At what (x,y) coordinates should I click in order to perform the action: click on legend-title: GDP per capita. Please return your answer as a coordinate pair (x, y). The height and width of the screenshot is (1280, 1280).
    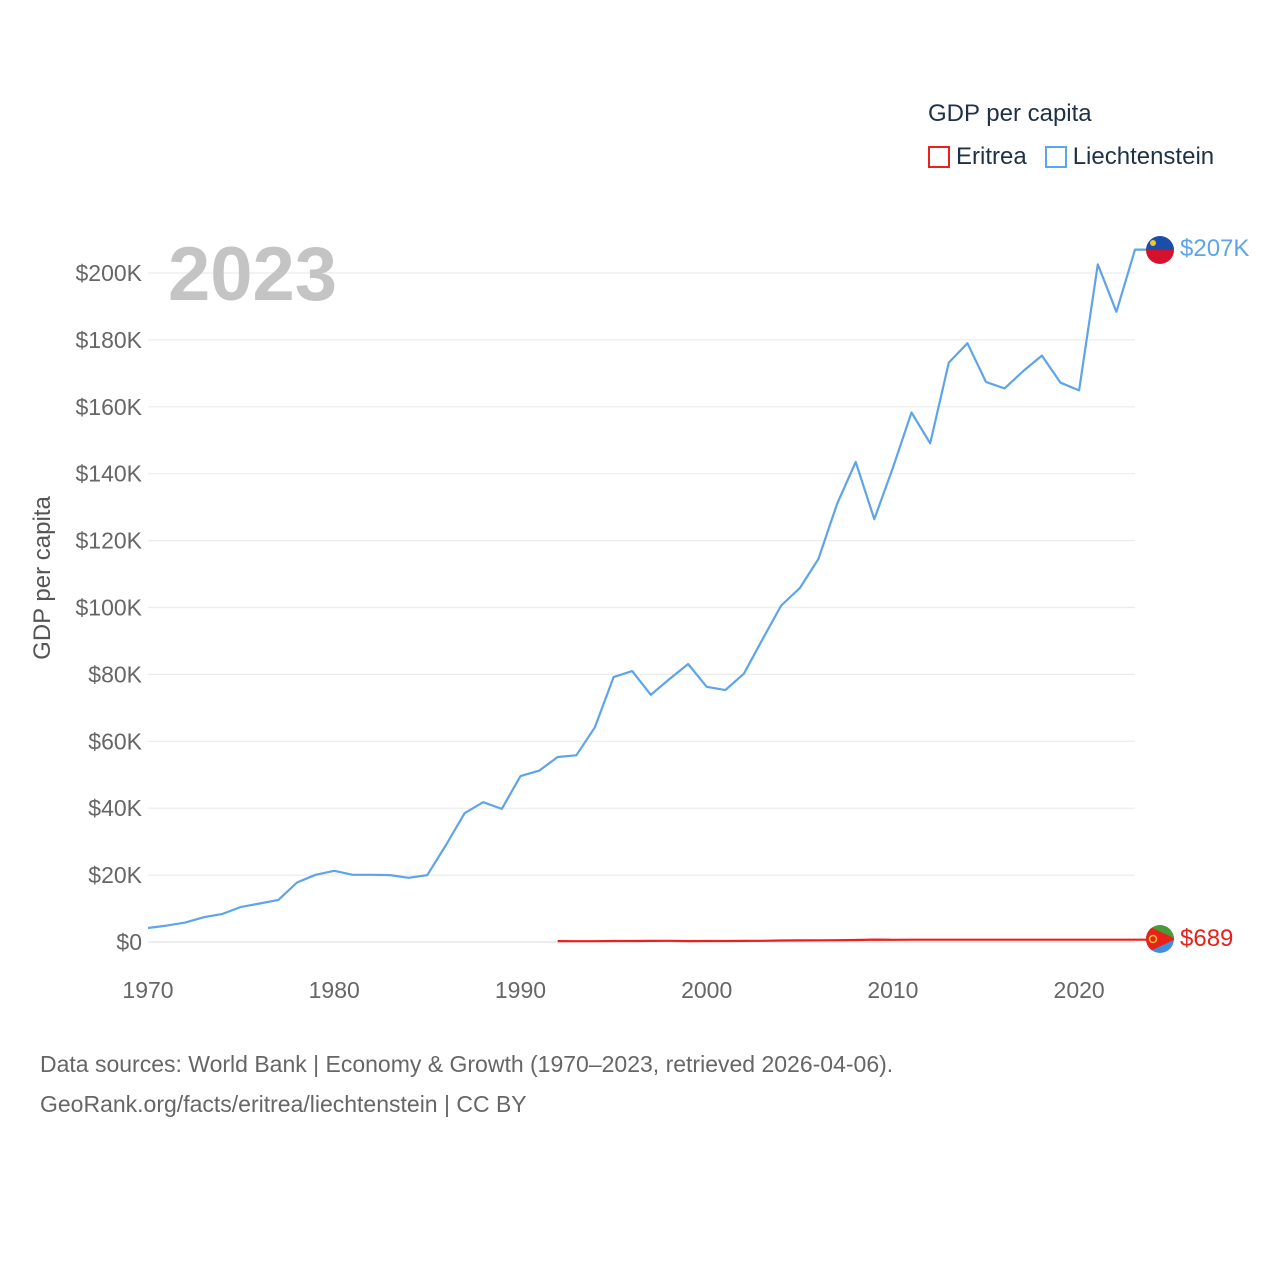
    Looking at the image, I should click on (1010, 113).